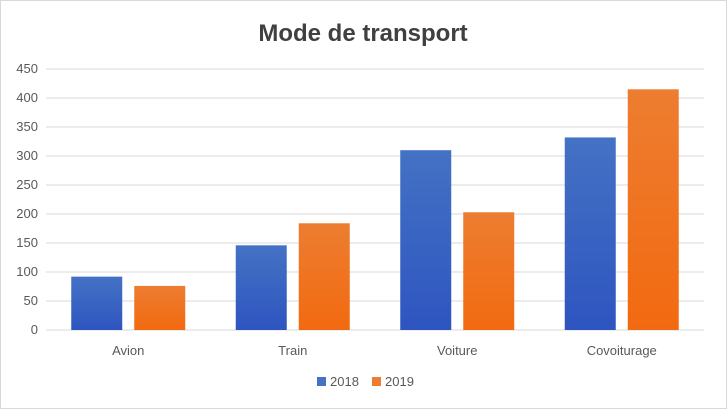 The image size is (727, 409). Describe the element at coordinates (27, 199) in the screenshot. I see `y-axis-ticks: 0 50 100 150 200 250 300 350 400 450` at that location.